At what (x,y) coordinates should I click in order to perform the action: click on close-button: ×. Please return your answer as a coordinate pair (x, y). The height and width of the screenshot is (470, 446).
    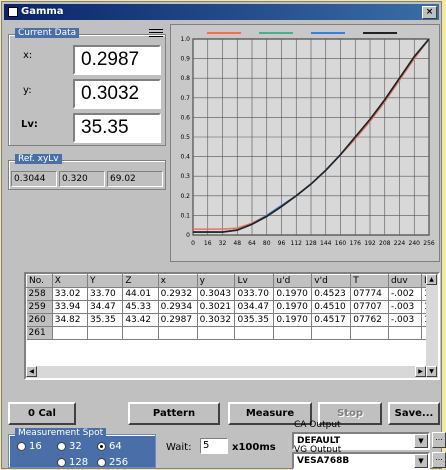
    Looking at the image, I should click on (429, 12).